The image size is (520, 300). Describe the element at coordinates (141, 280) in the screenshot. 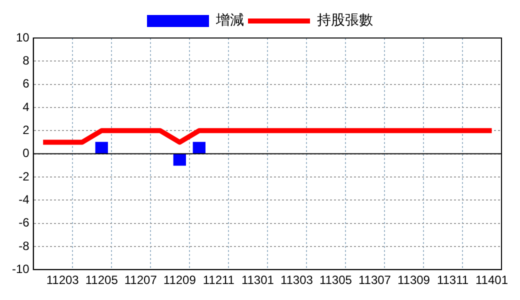

I see `x-tick-label: 11207` at that location.